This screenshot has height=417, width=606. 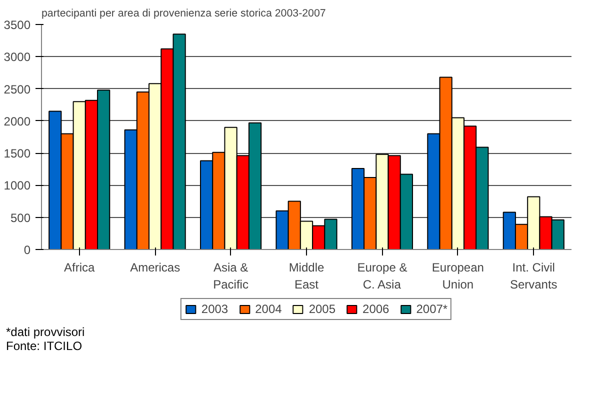 I want to click on y-tick-label: 1500, so click(x=17, y=153).